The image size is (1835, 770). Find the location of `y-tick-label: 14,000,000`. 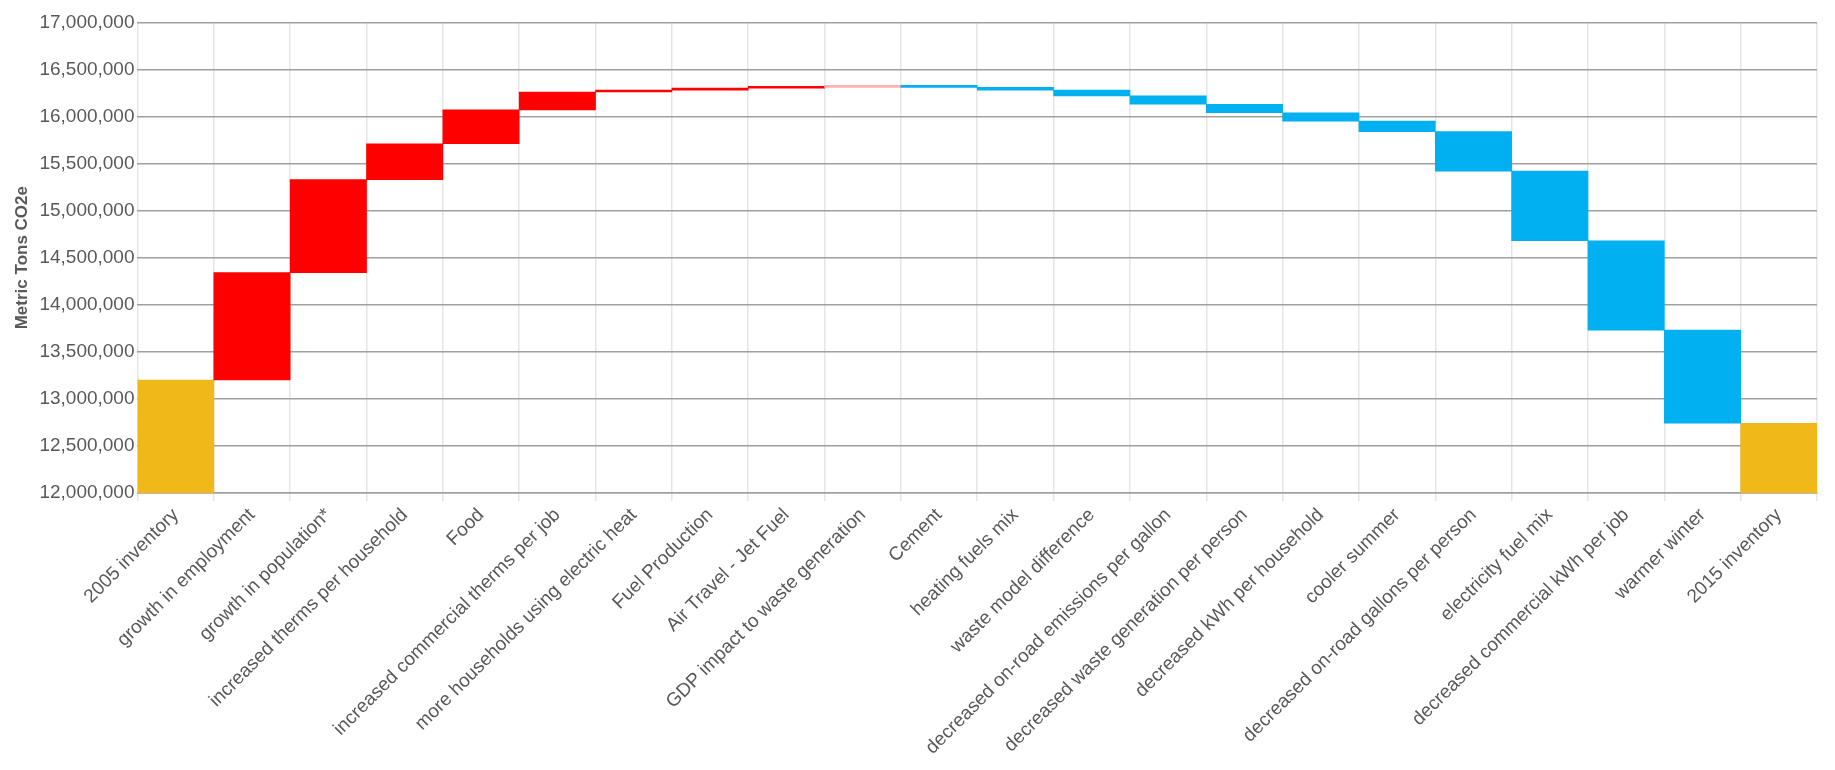

y-tick-label: 14,000,000 is located at coordinates (87, 303).